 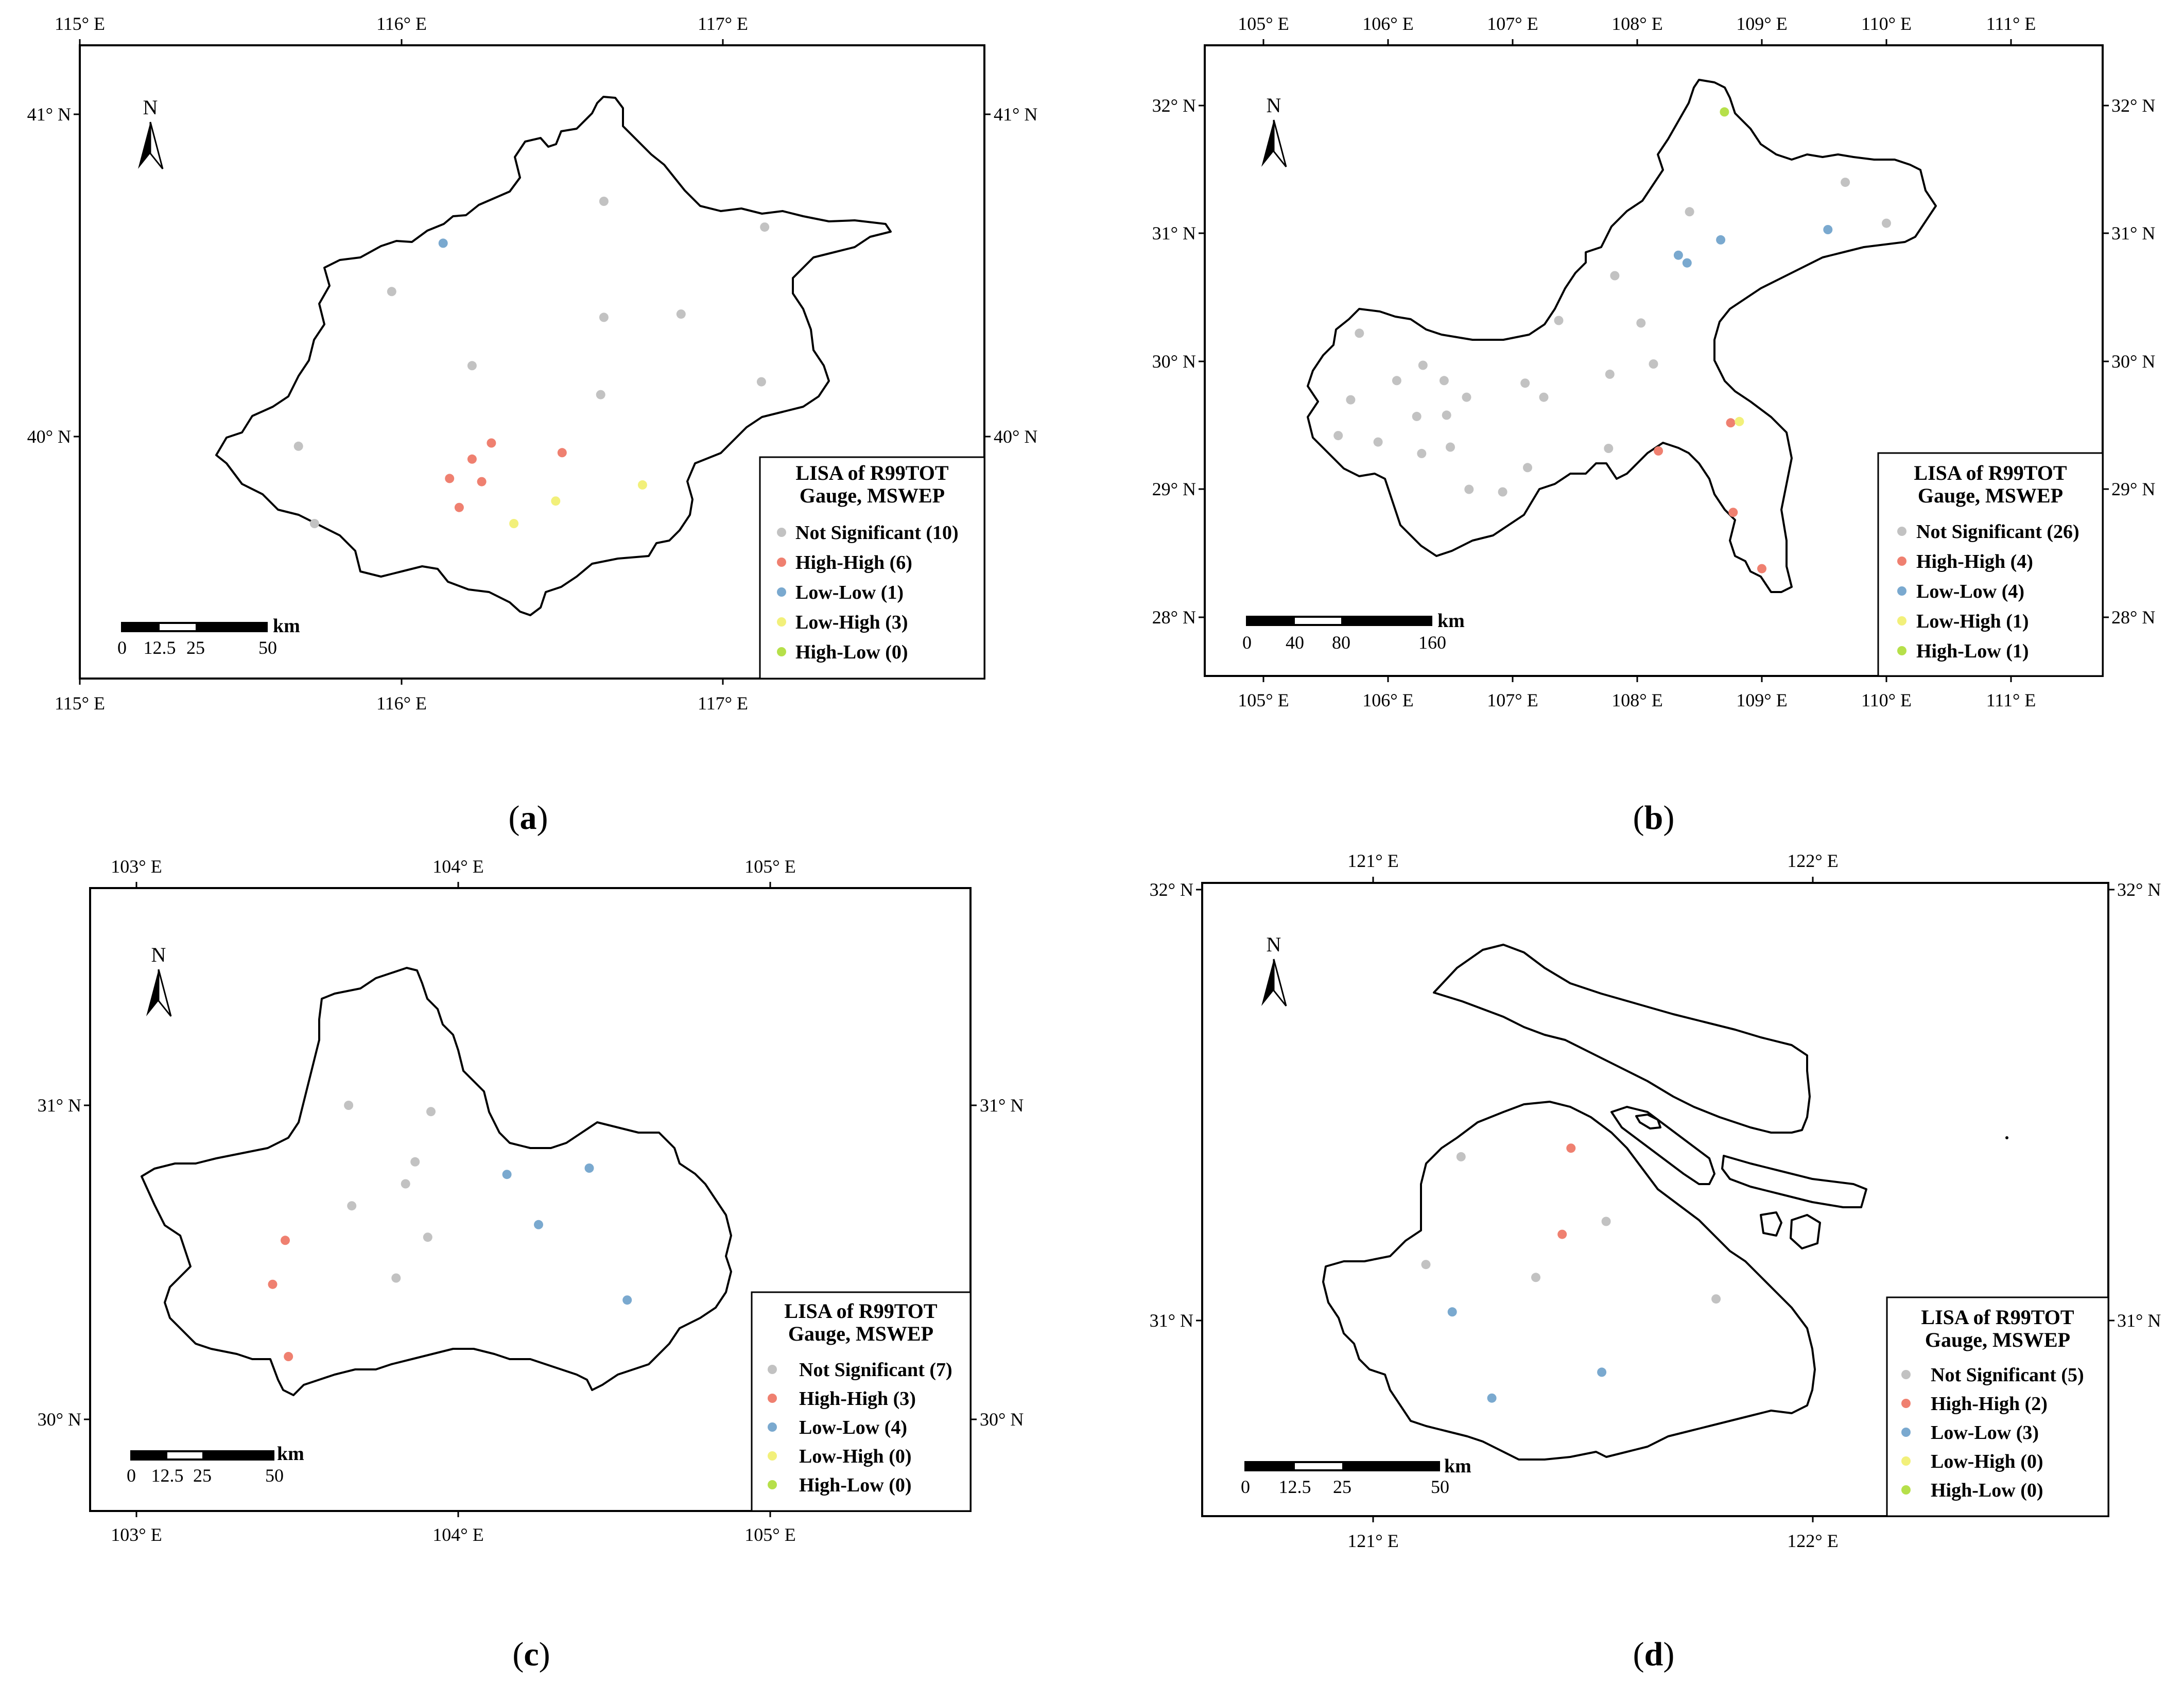 I want to click on panel-d-scale-bar: km 0 12.5 25 50, so click(x=1356, y=1476).